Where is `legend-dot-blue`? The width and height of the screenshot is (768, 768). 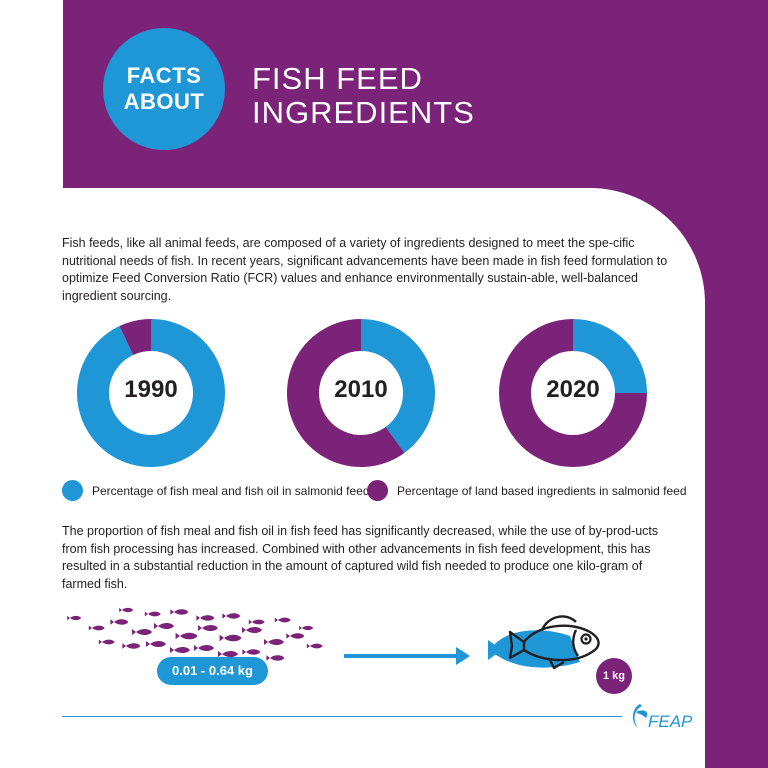 legend-dot-blue is located at coordinates (72, 490).